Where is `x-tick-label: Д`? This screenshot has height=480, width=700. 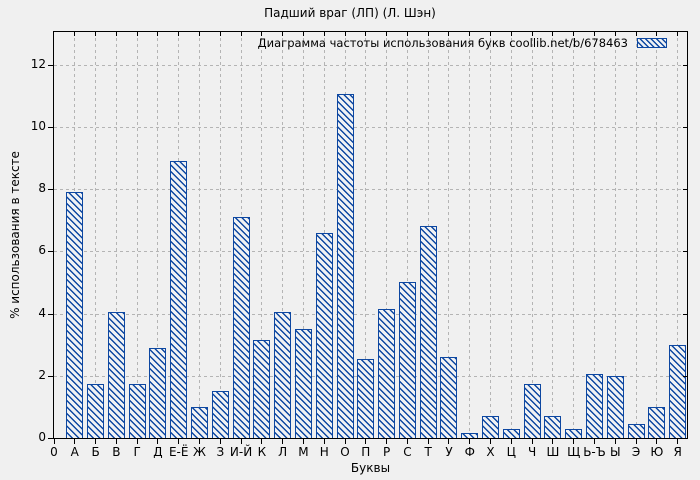
x-tick-label: Д is located at coordinates (158, 452).